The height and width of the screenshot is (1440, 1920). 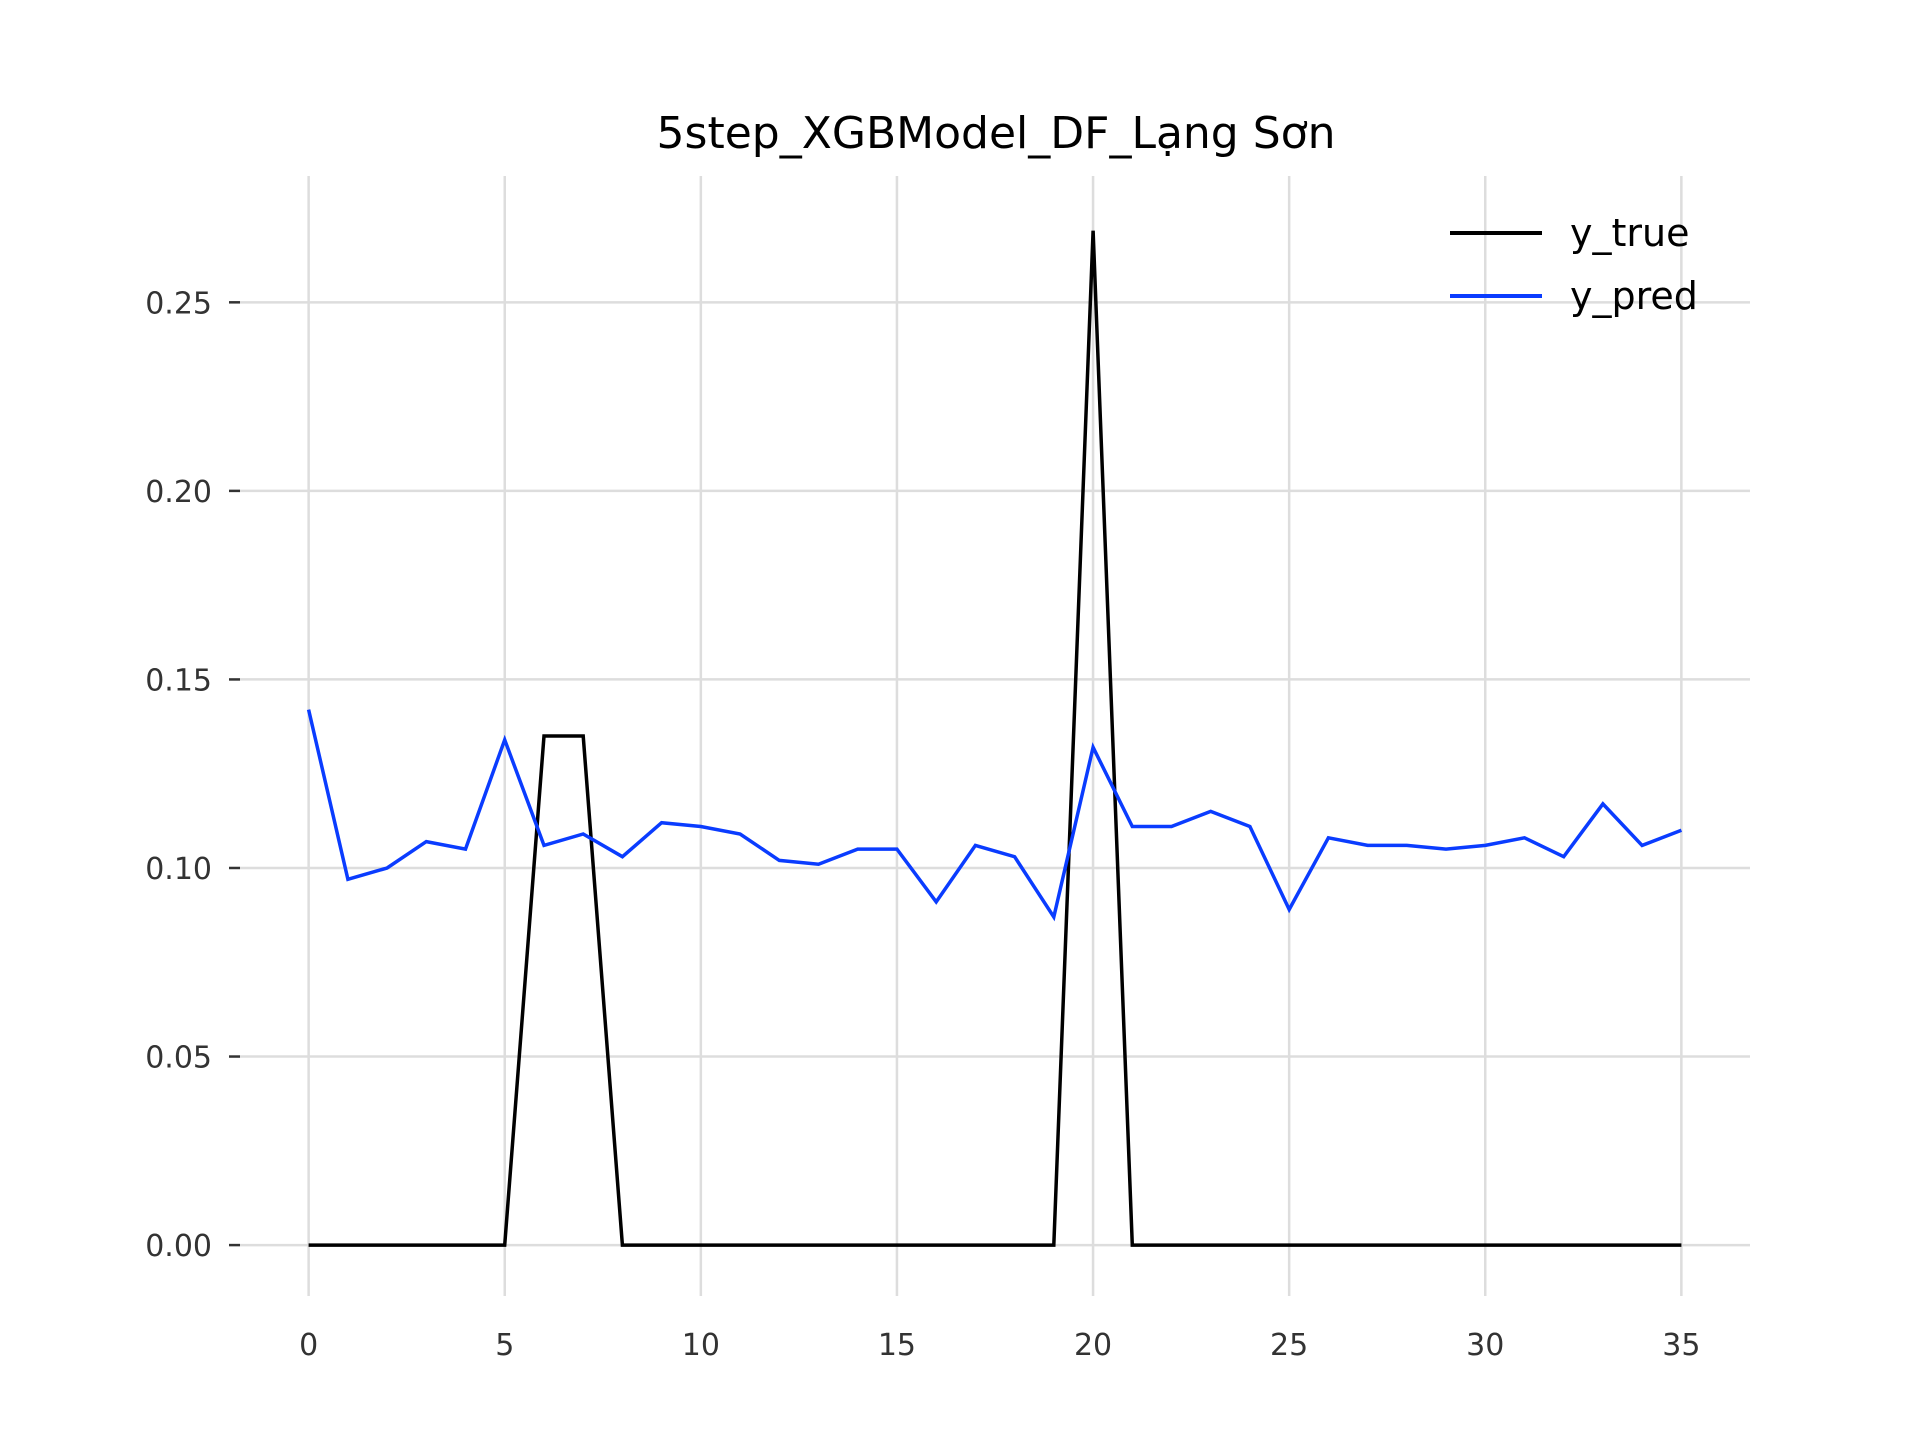 What do you see at coordinates (178, 1246) in the screenshot?
I see `y-tick-label: 0.00` at bounding box center [178, 1246].